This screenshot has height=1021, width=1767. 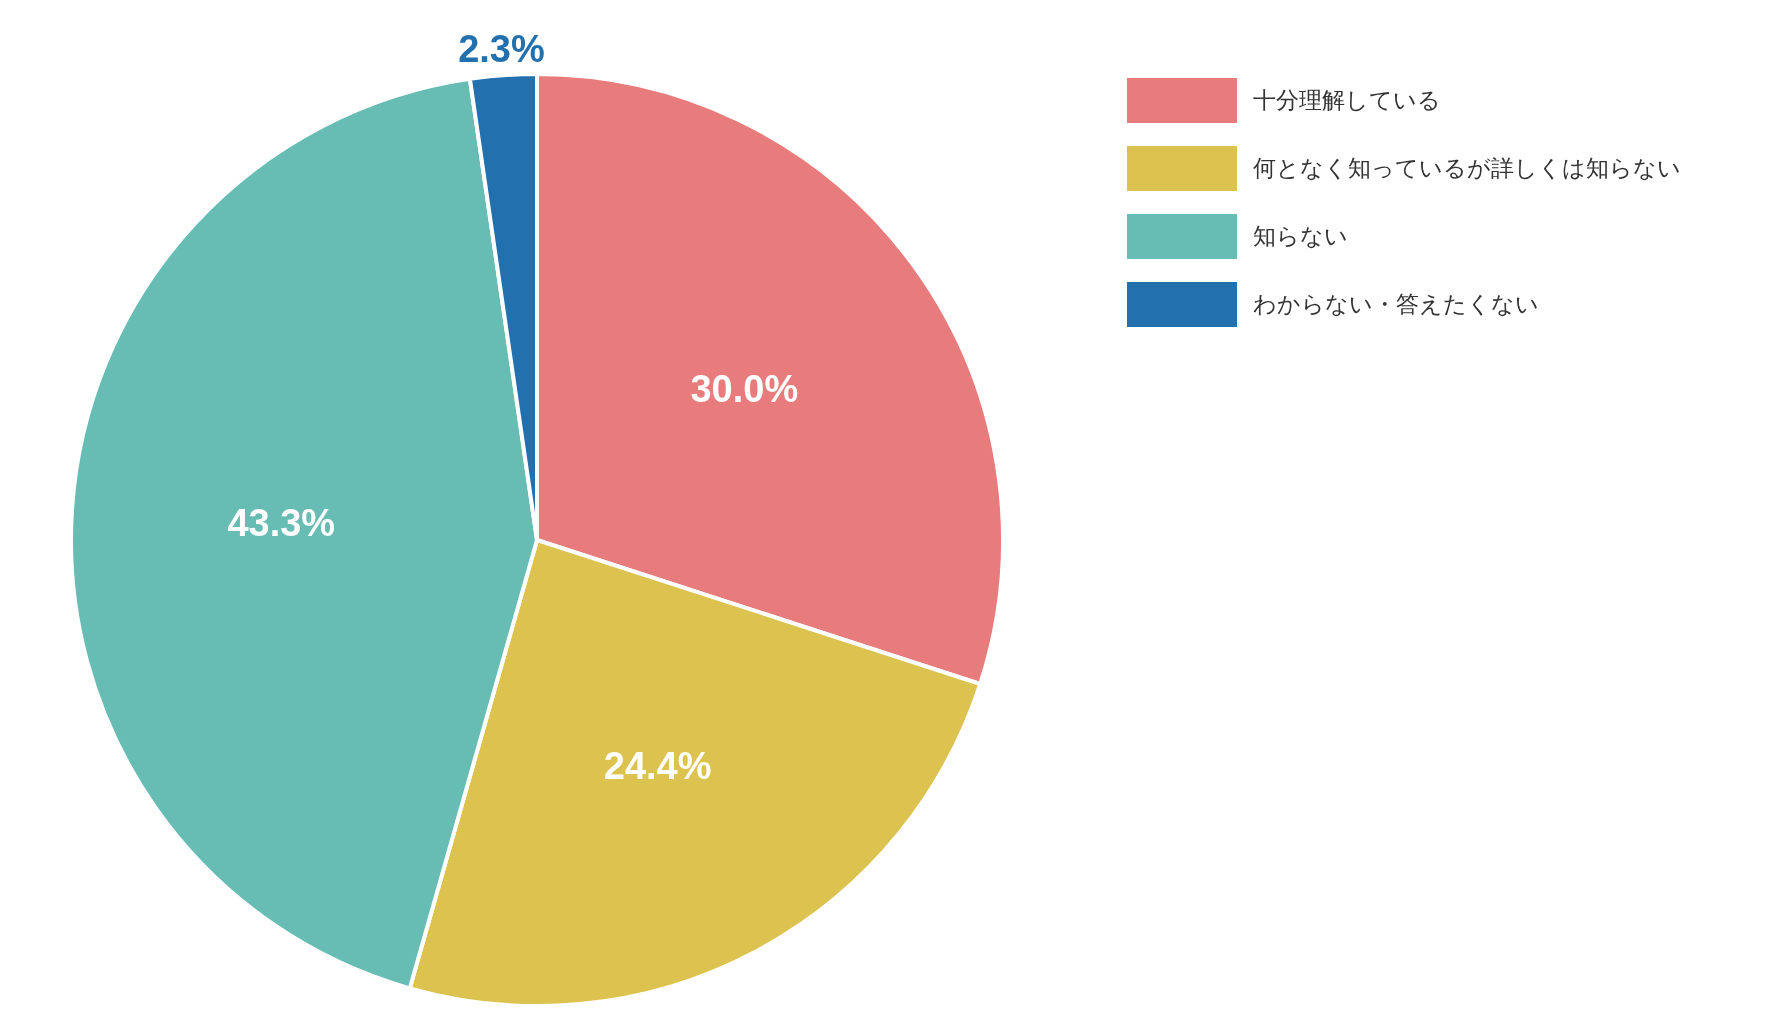 What do you see at coordinates (501, 49) in the screenshot?
I see `data-label: 2.3%` at bounding box center [501, 49].